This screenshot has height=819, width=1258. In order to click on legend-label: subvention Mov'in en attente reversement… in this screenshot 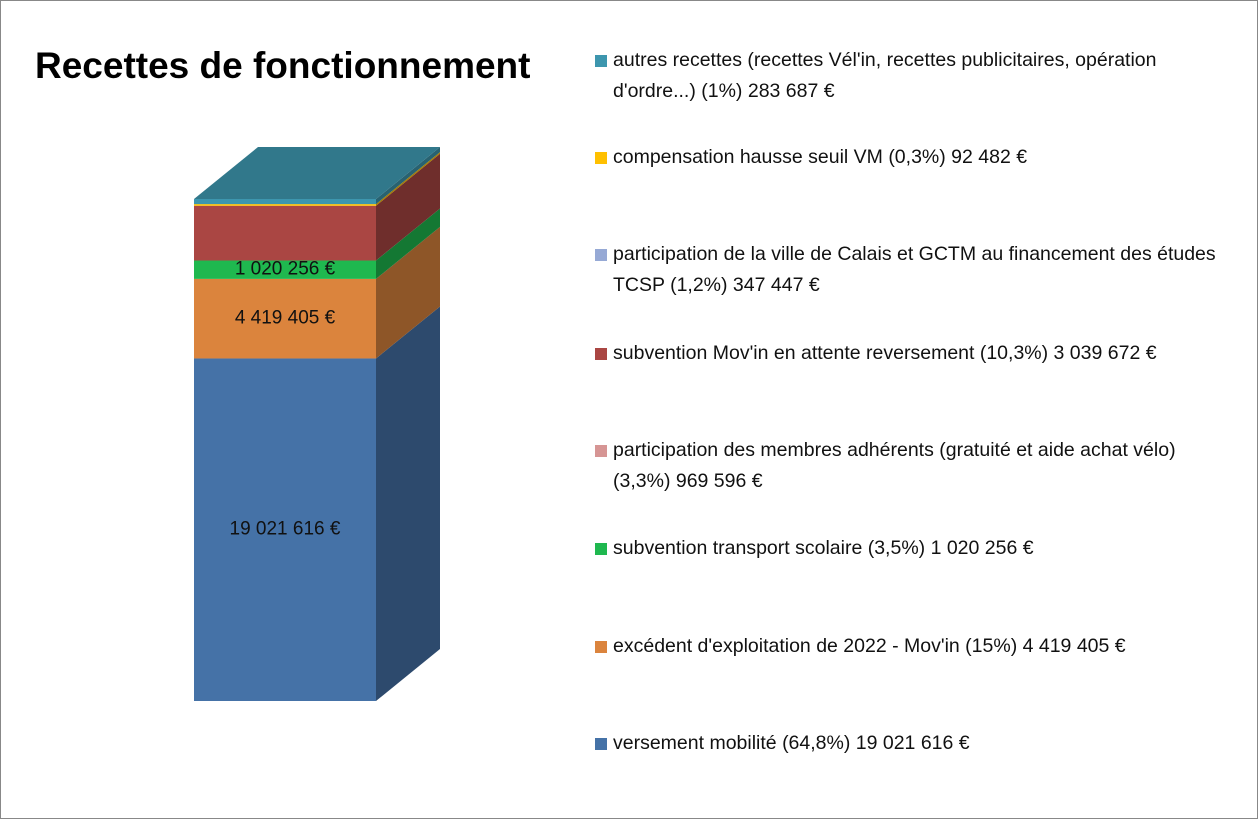, I will do `click(885, 353)`.